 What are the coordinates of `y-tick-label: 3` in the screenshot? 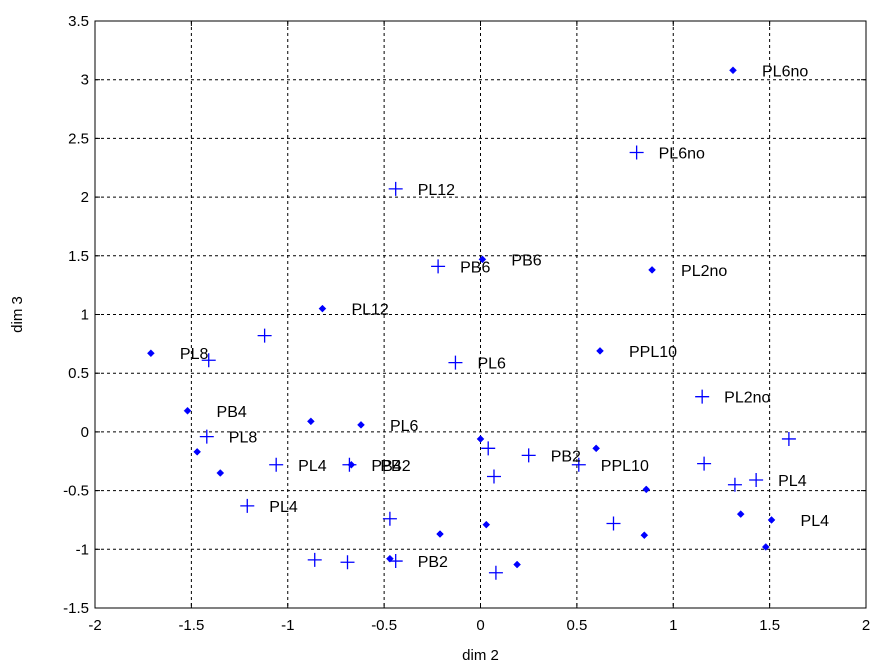 It's located at (85, 80).